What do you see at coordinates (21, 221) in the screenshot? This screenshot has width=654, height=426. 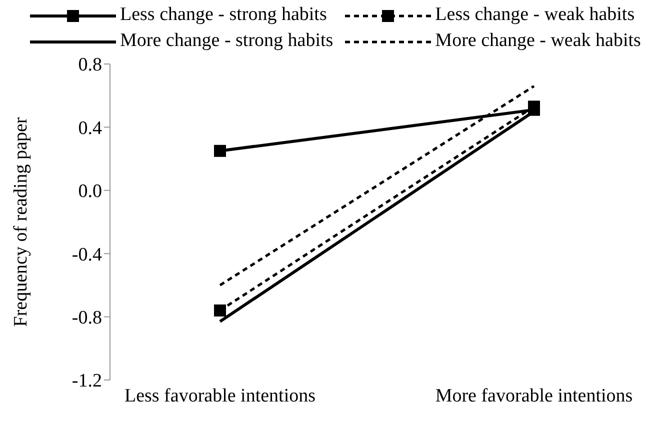 I see `y-axis-title: Frequency of reading paper` at bounding box center [21, 221].